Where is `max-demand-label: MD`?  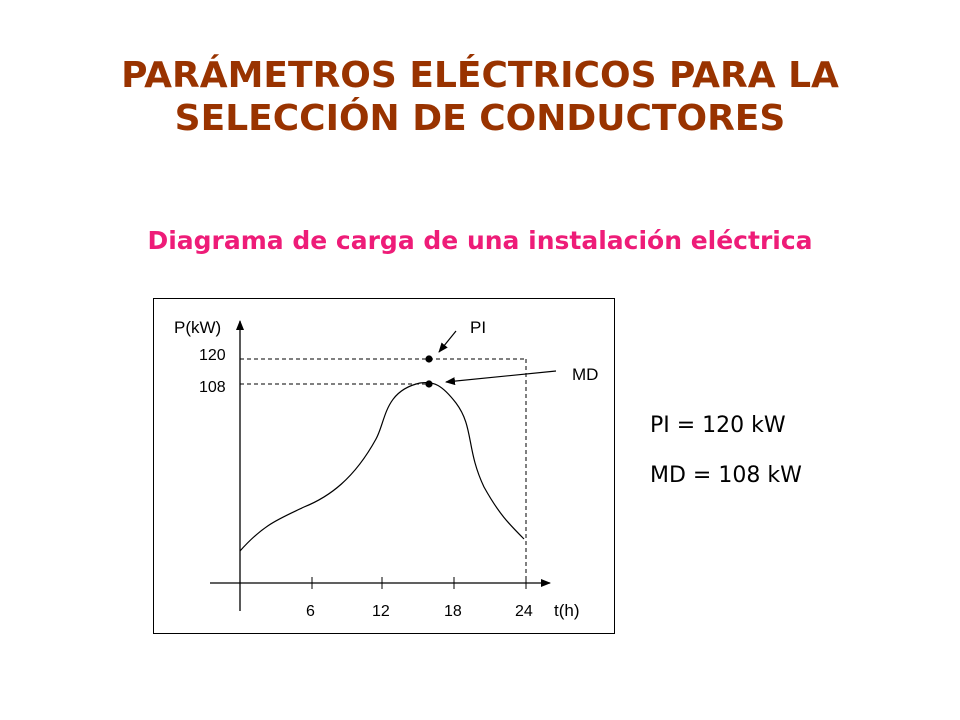 max-demand-label: MD is located at coordinates (585, 374).